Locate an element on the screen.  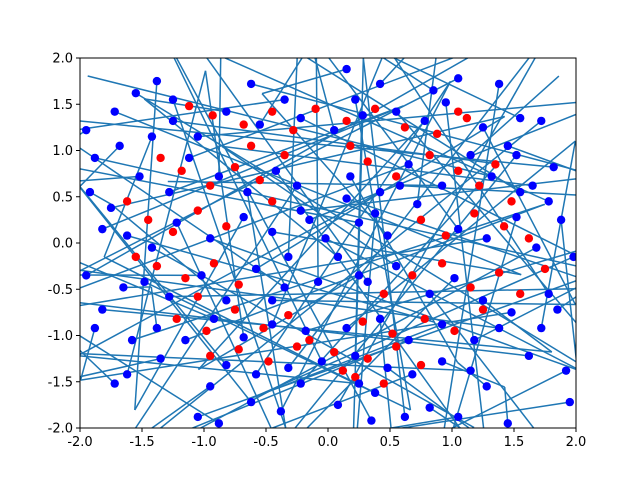
y-tick-label: -0.5 is located at coordinates (60, 290).